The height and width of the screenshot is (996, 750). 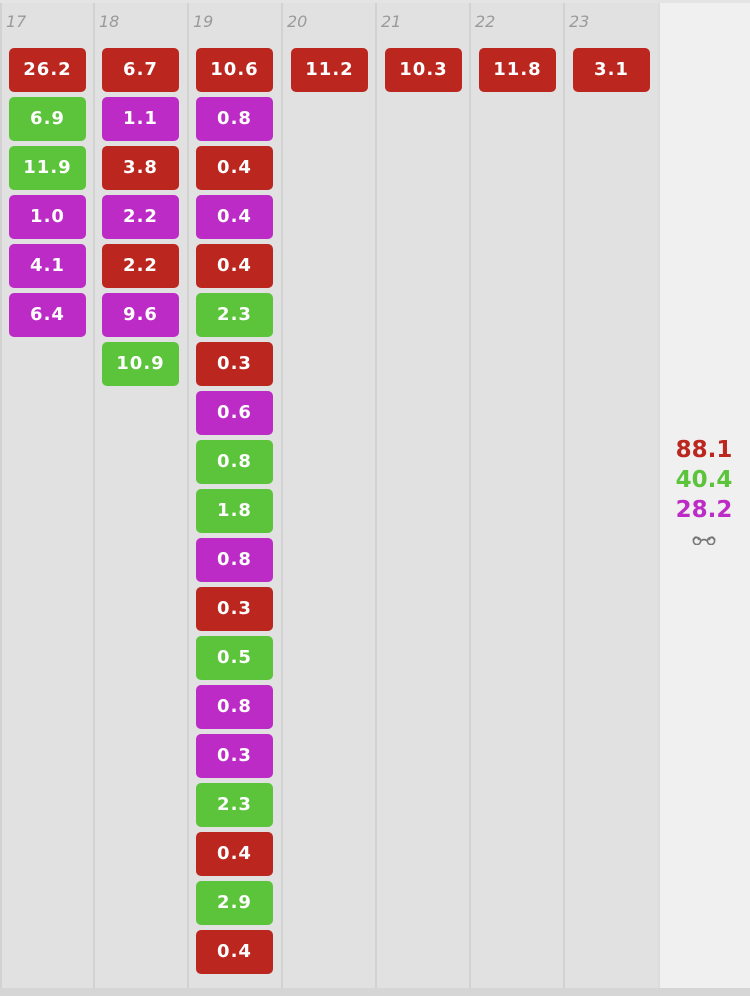 I want to click on day-column-22: 22 11.8, so click(x=516, y=495).